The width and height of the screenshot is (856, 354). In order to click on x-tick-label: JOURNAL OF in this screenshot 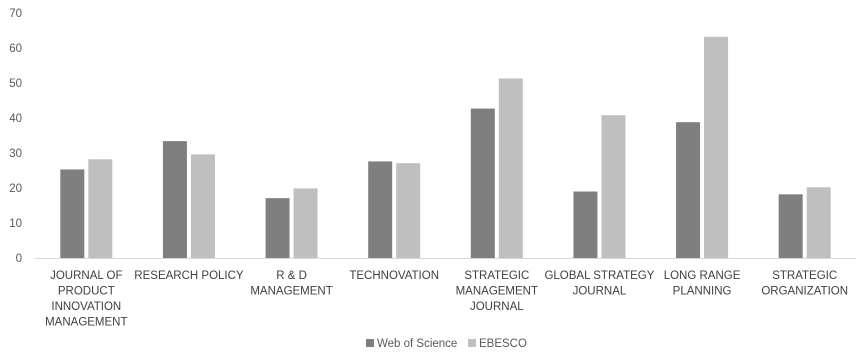, I will do `click(86, 276)`.